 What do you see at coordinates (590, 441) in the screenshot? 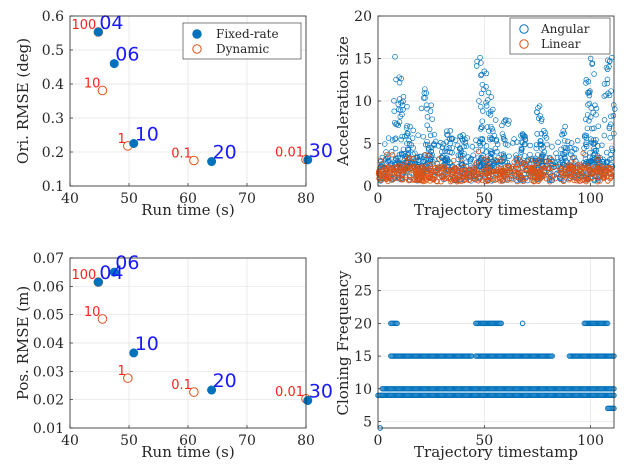
I see `x-tick-label: 100` at bounding box center [590, 441].